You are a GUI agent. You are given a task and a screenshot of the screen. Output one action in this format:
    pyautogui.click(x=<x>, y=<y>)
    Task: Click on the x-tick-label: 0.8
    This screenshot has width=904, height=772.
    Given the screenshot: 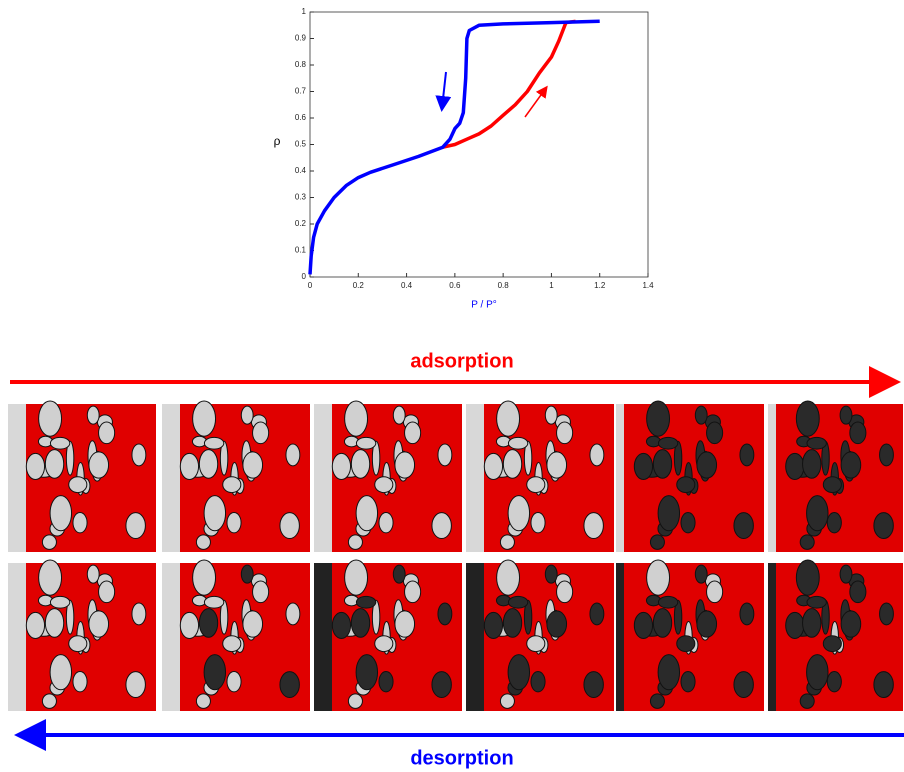 What is the action you would take?
    pyautogui.click(x=504, y=285)
    